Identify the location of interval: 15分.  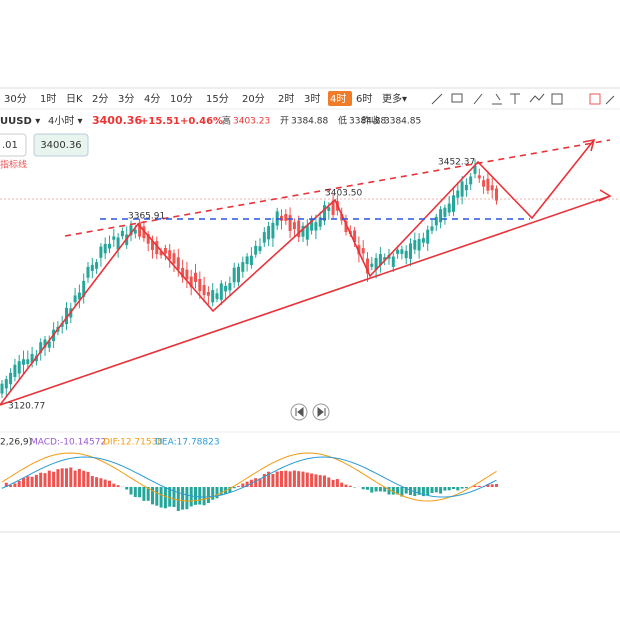
(217, 99).